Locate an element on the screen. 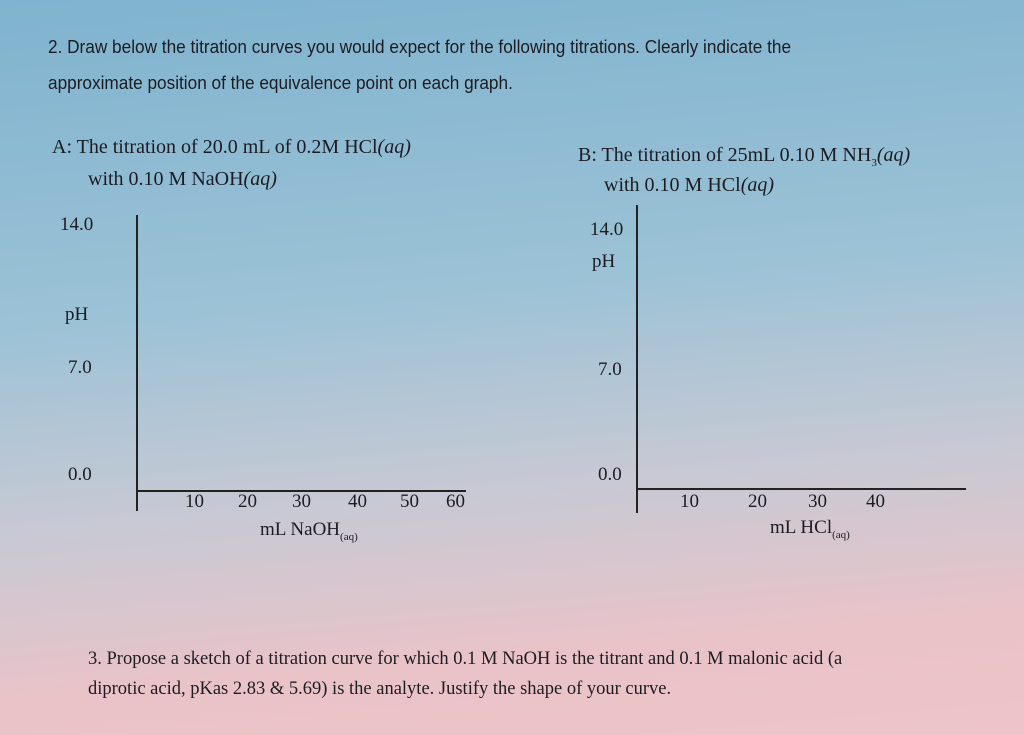 This screenshot has height=735, width=1024. graph-a-title: with 0.10 M NaOH(aq) is located at coordinates (182, 179).